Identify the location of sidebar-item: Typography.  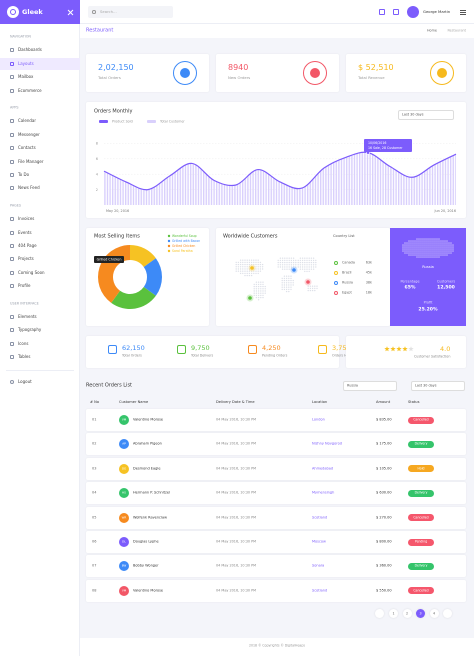
(30, 330).